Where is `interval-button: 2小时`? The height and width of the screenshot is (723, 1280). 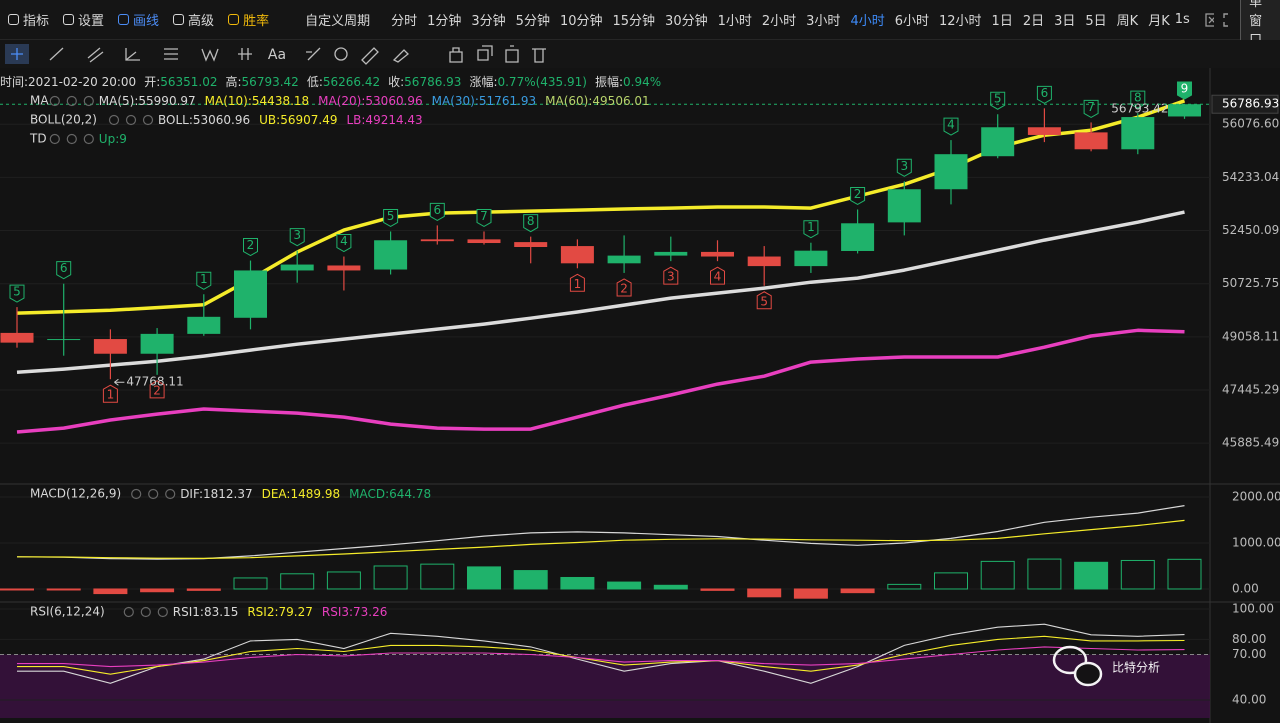
interval-button: 2小时 is located at coordinates (779, 21).